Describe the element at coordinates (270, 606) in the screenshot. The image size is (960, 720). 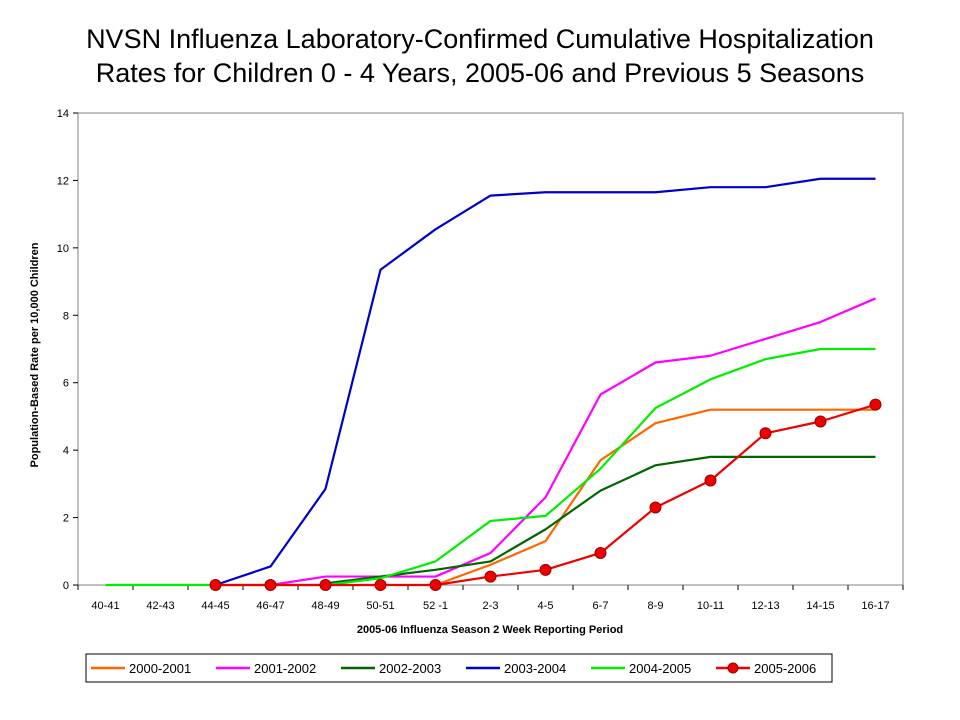
I see `x-tick-label: 46-47` at that location.